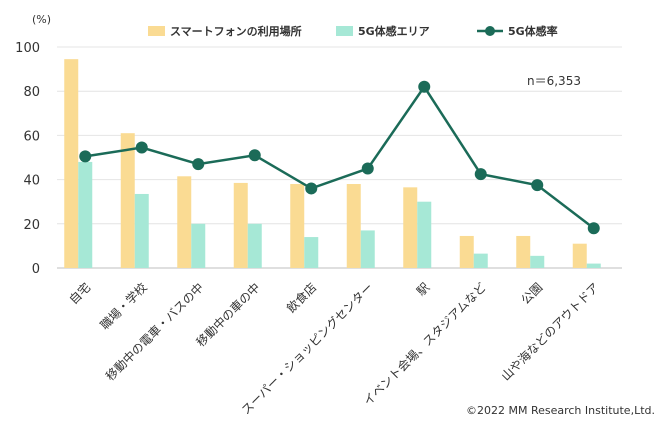 Image resolution: width=665 pixels, height=425 pixels. What do you see at coordinates (31, 225) in the screenshot?
I see `y-tick-label: 20` at bounding box center [31, 225].